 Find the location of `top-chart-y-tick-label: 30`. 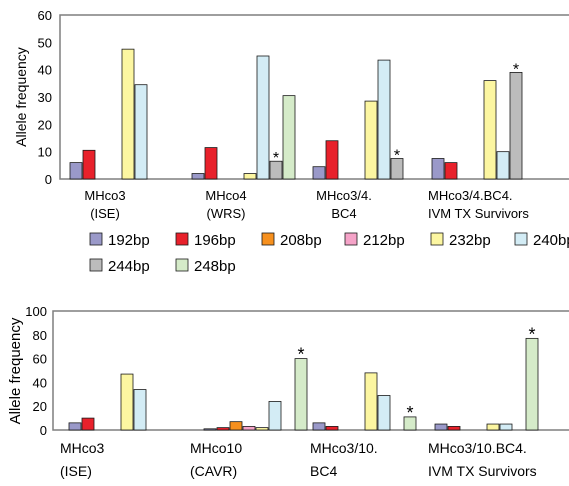

top-chart-y-tick-label: 30 is located at coordinates (45, 97).